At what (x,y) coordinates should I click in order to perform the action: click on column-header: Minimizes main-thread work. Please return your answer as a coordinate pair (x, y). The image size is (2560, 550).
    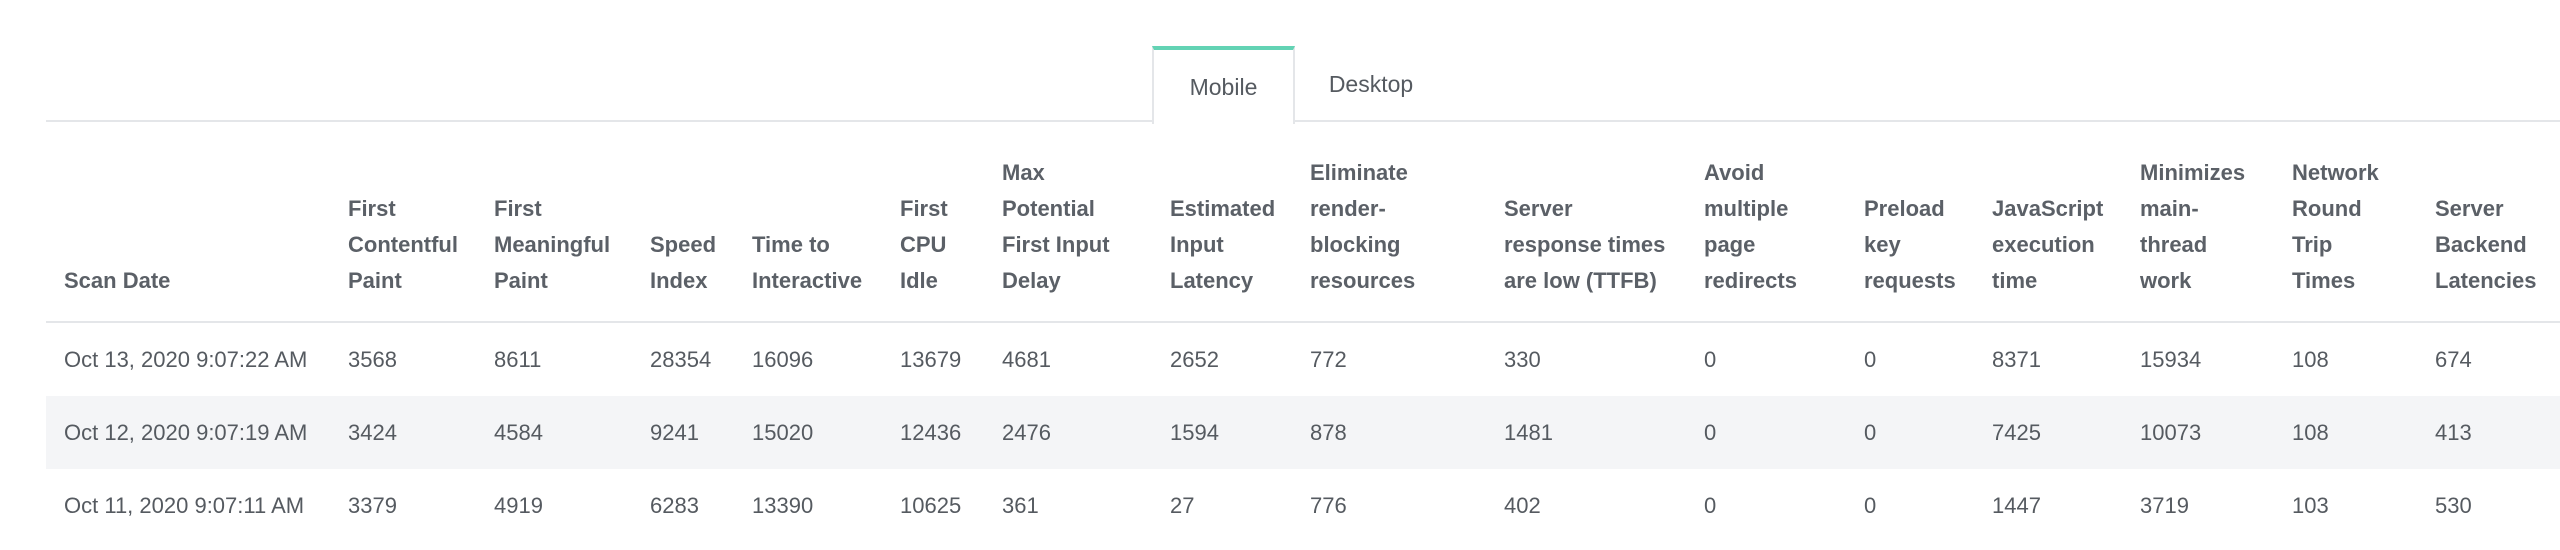
    Looking at the image, I should click on (2198, 239).